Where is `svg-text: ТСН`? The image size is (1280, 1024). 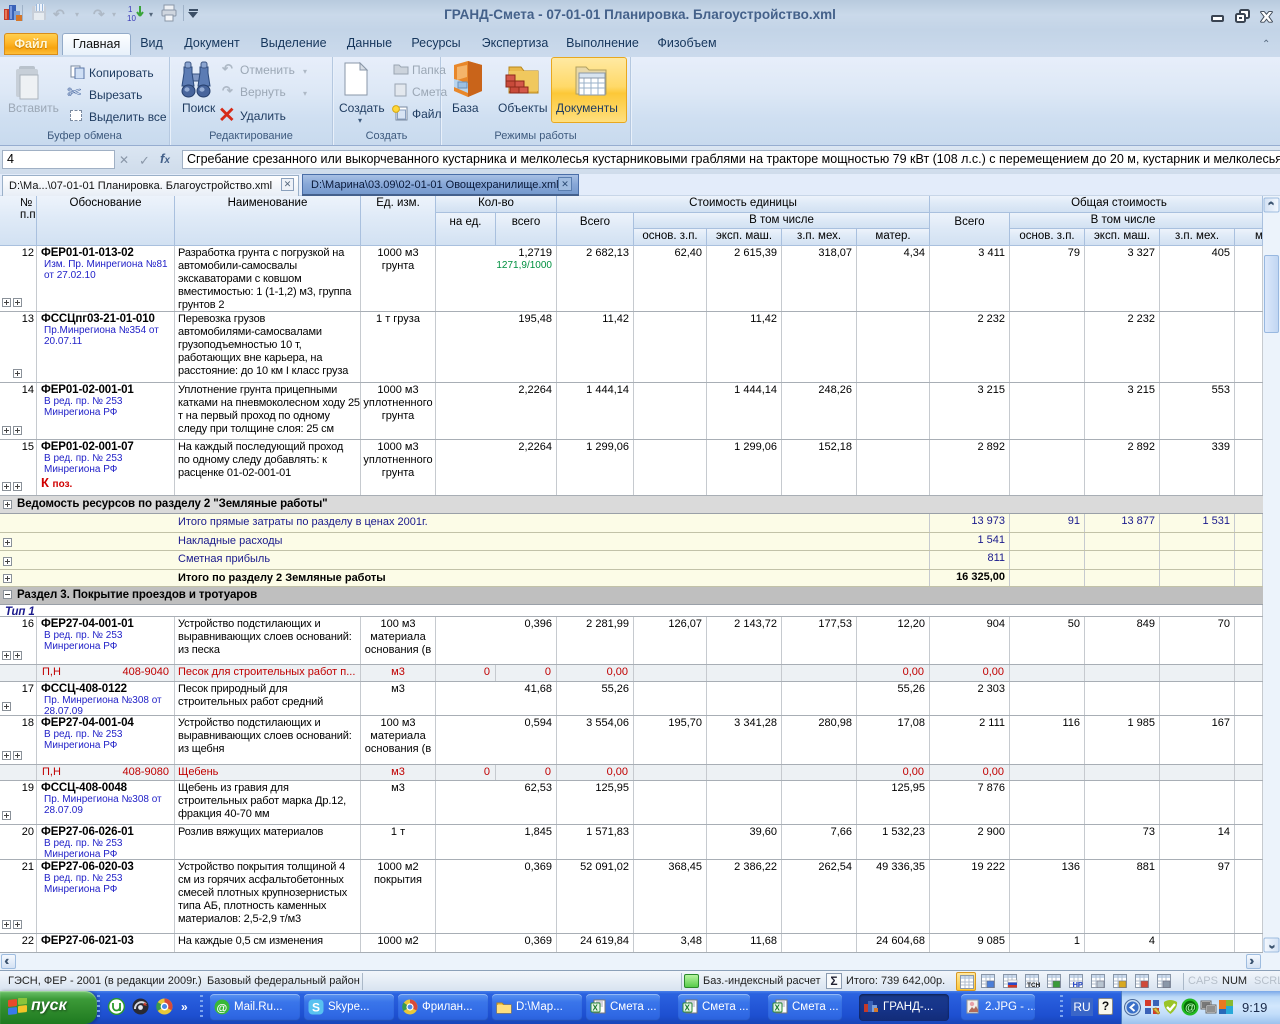 svg-text: ТСН is located at coordinates (1033, 985).